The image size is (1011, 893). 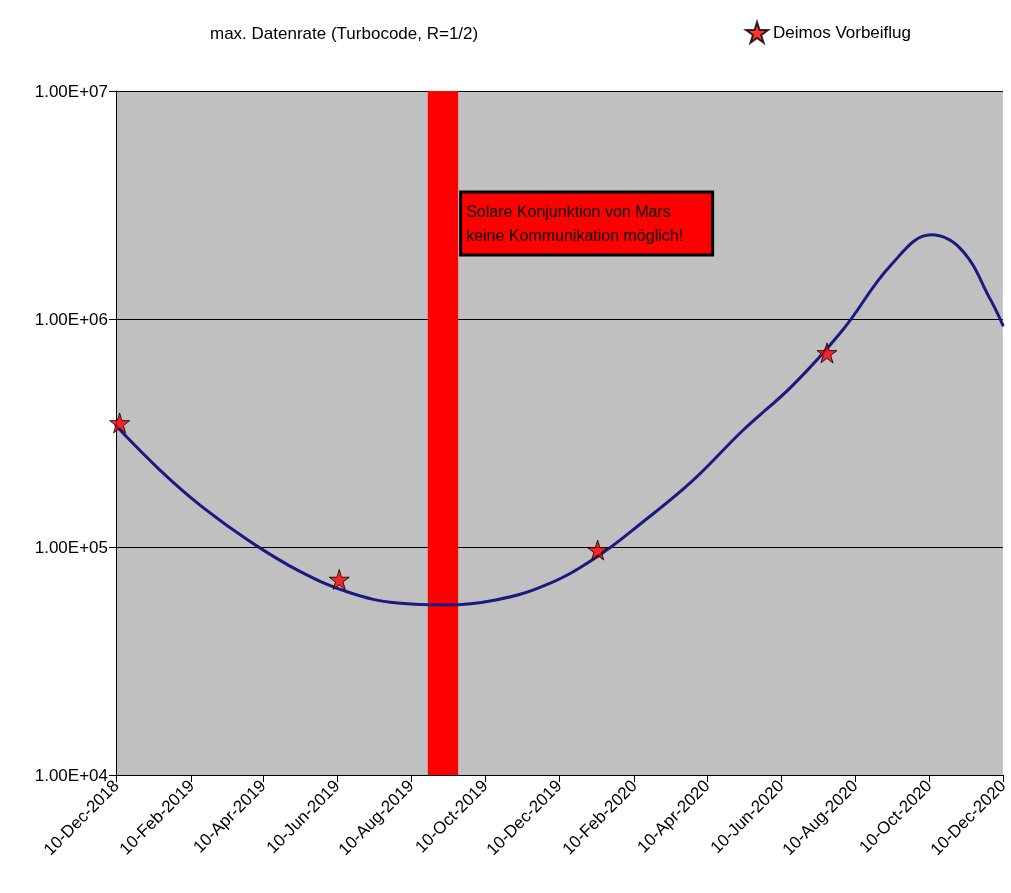 I want to click on y-tick-label: 1.00E+07, so click(x=71, y=91).